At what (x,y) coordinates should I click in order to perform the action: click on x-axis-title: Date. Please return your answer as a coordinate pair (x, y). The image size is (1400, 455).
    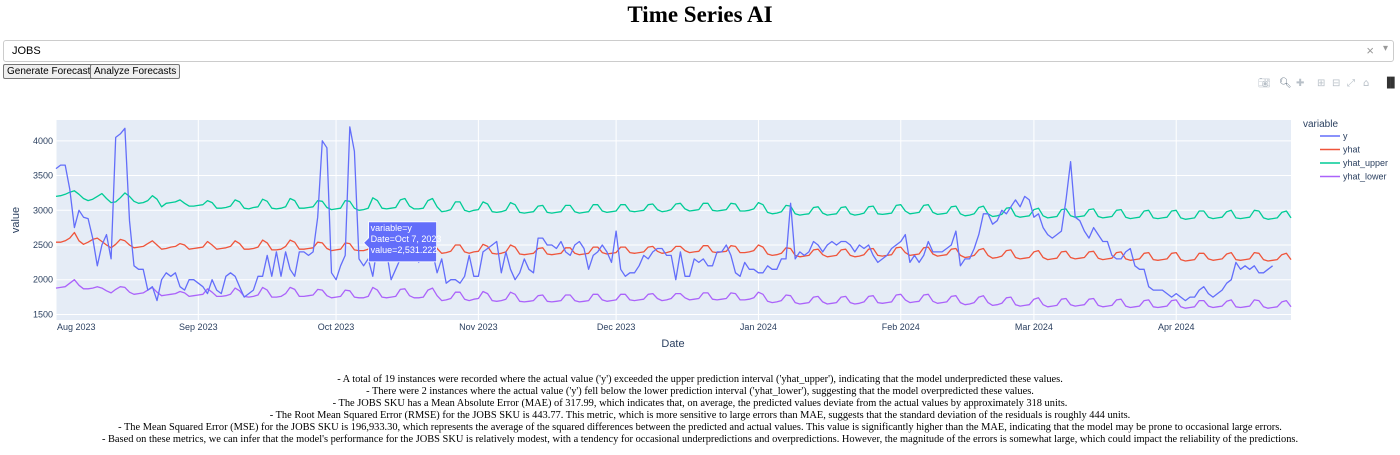
    Looking at the image, I should click on (672, 344).